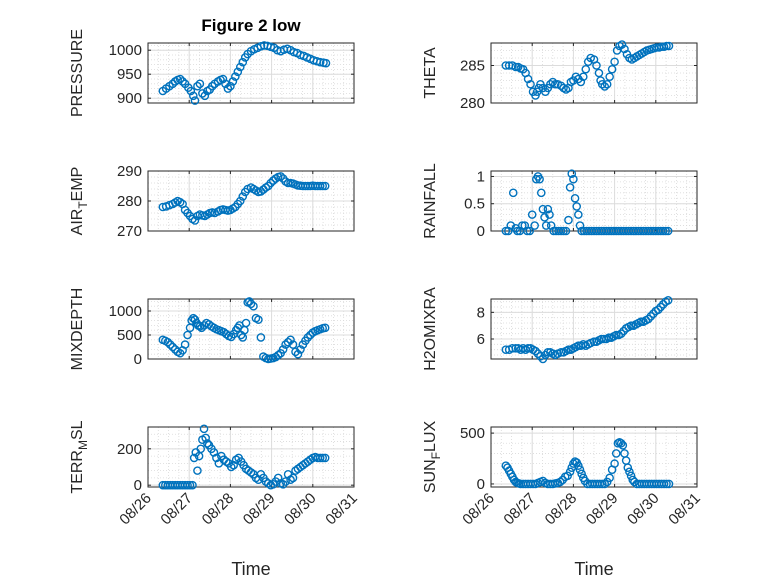 The height and width of the screenshot is (583, 778). What do you see at coordinates (474, 204) in the screenshot?
I see `y-tick-label: 0.5` at bounding box center [474, 204].